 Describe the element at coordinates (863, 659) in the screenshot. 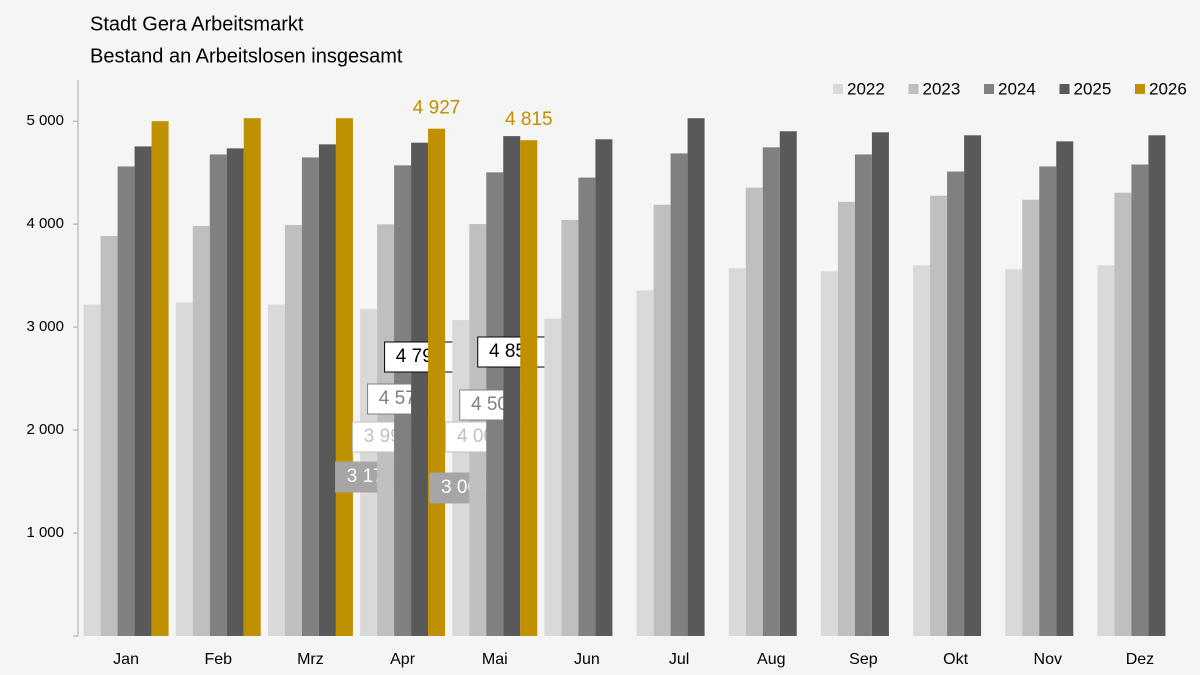

I see `x-tick-label: Sep` at that location.